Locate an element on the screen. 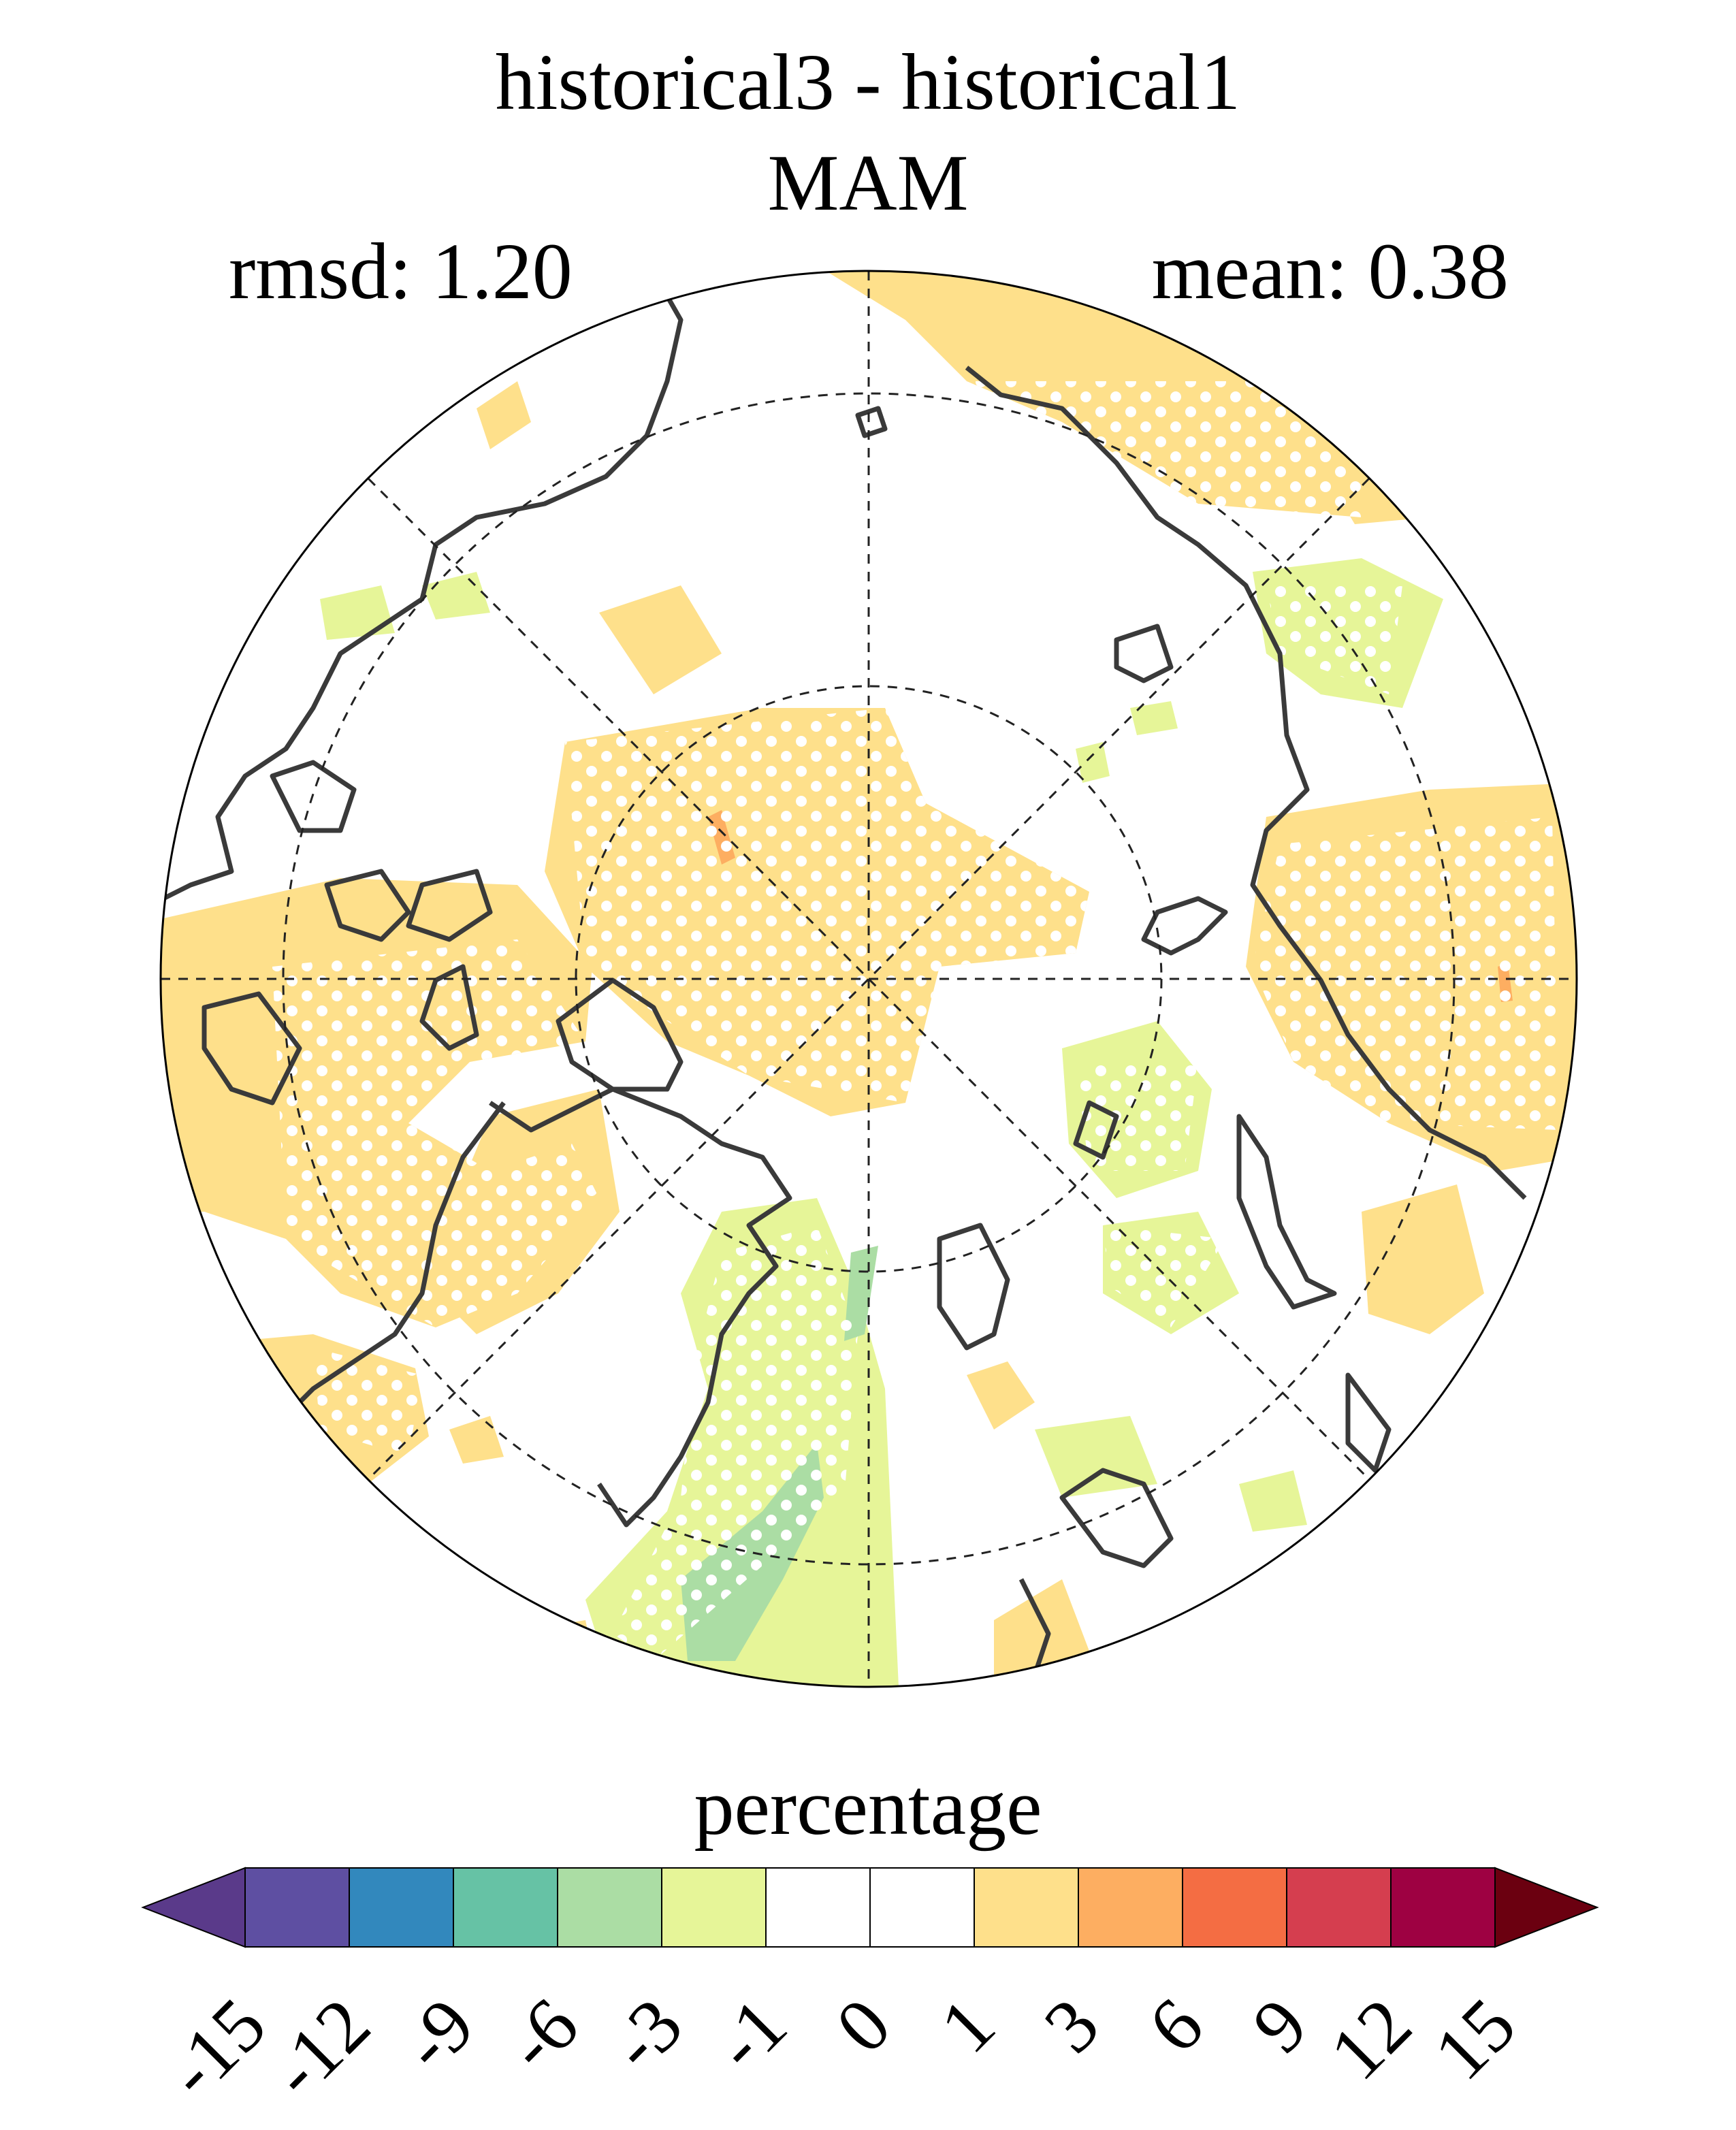  colorbar-over-triangle is located at coordinates (1546, 1907).